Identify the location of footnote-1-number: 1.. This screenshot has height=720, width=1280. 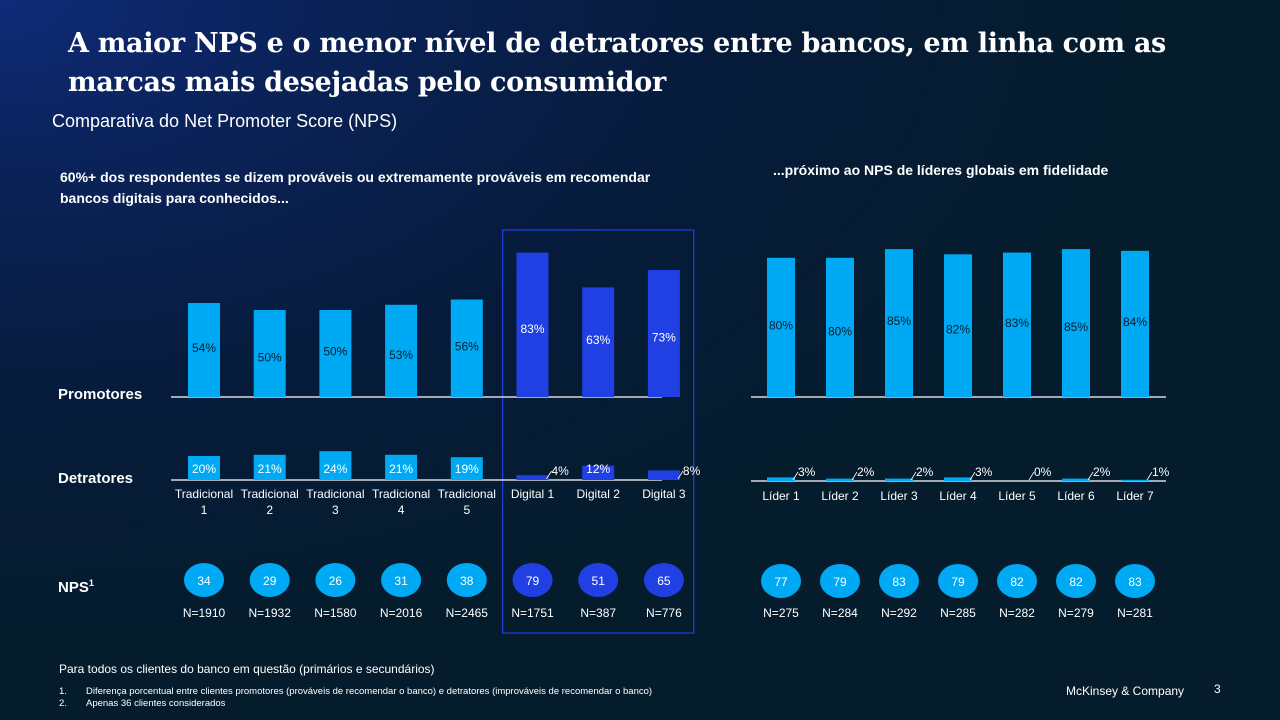
(63, 691).